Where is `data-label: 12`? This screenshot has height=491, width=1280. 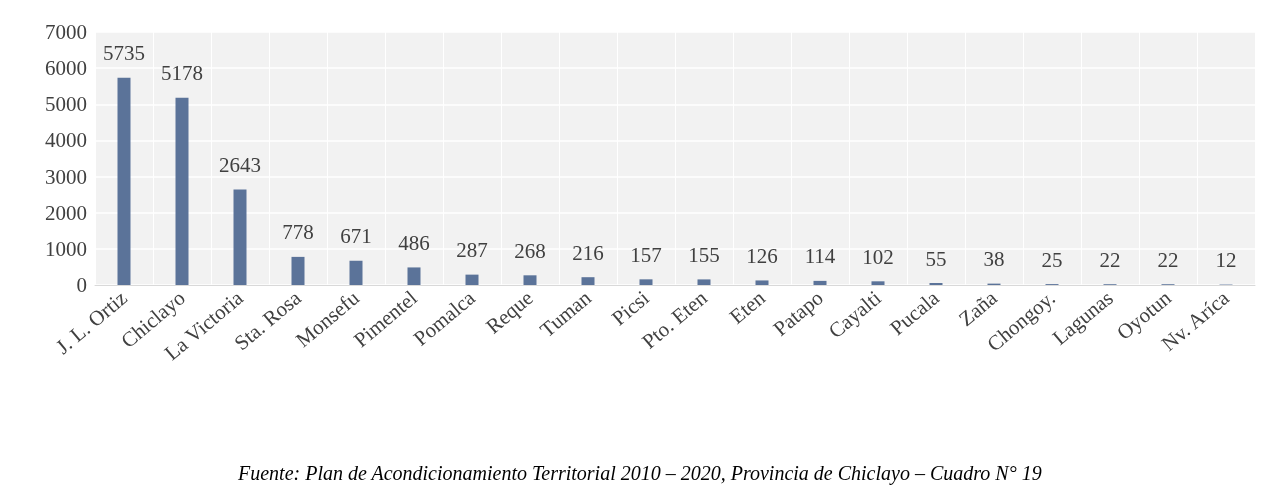
data-label: 12 is located at coordinates (1226, 260).